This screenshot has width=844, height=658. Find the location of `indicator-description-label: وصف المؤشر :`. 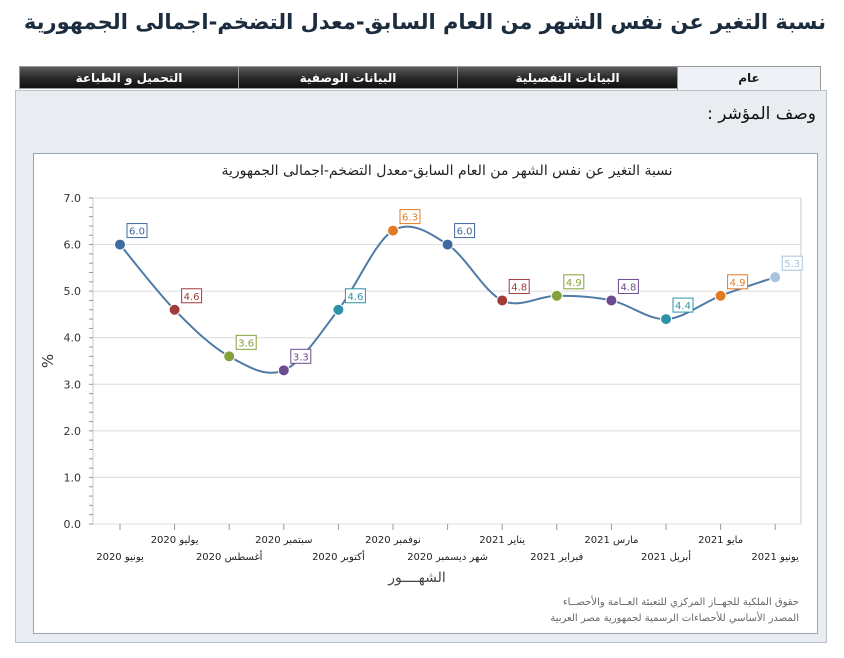

indicator-description-label: وصف المؤشر : is located at coordinates (761, 114).